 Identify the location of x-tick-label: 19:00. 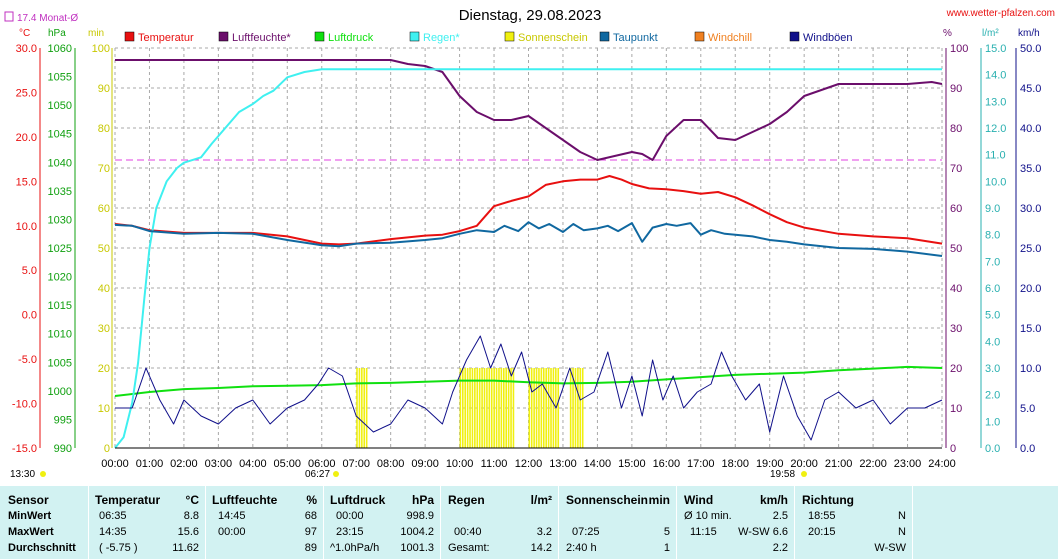
(770, 464).